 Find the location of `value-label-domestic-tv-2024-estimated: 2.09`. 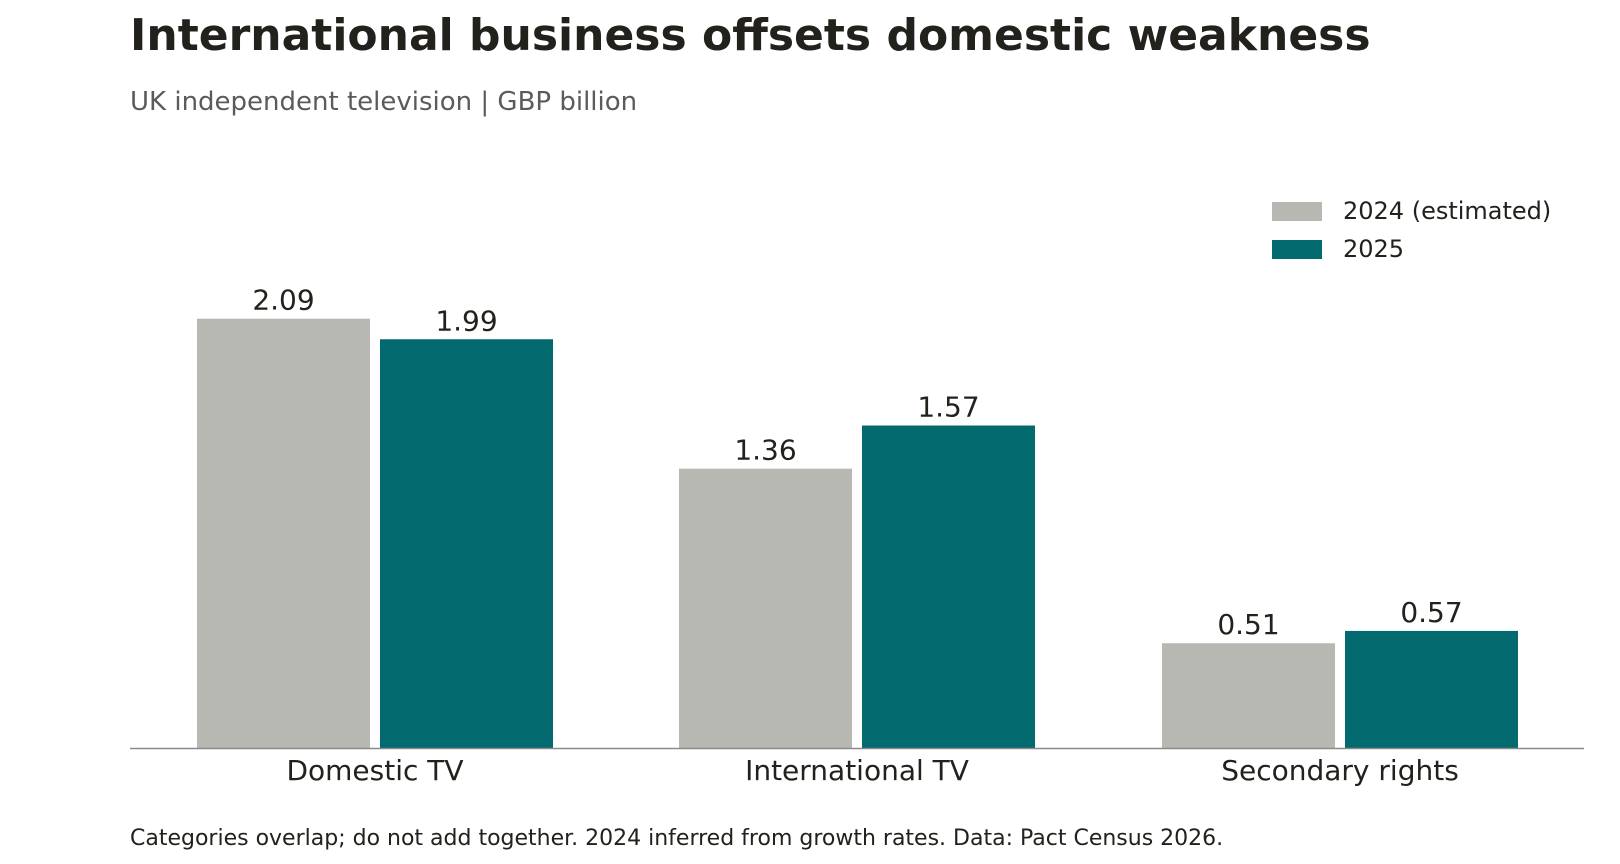

value-label-domestic-tv-2024-estimated: 2.09 is located at coordinates (283, 300).